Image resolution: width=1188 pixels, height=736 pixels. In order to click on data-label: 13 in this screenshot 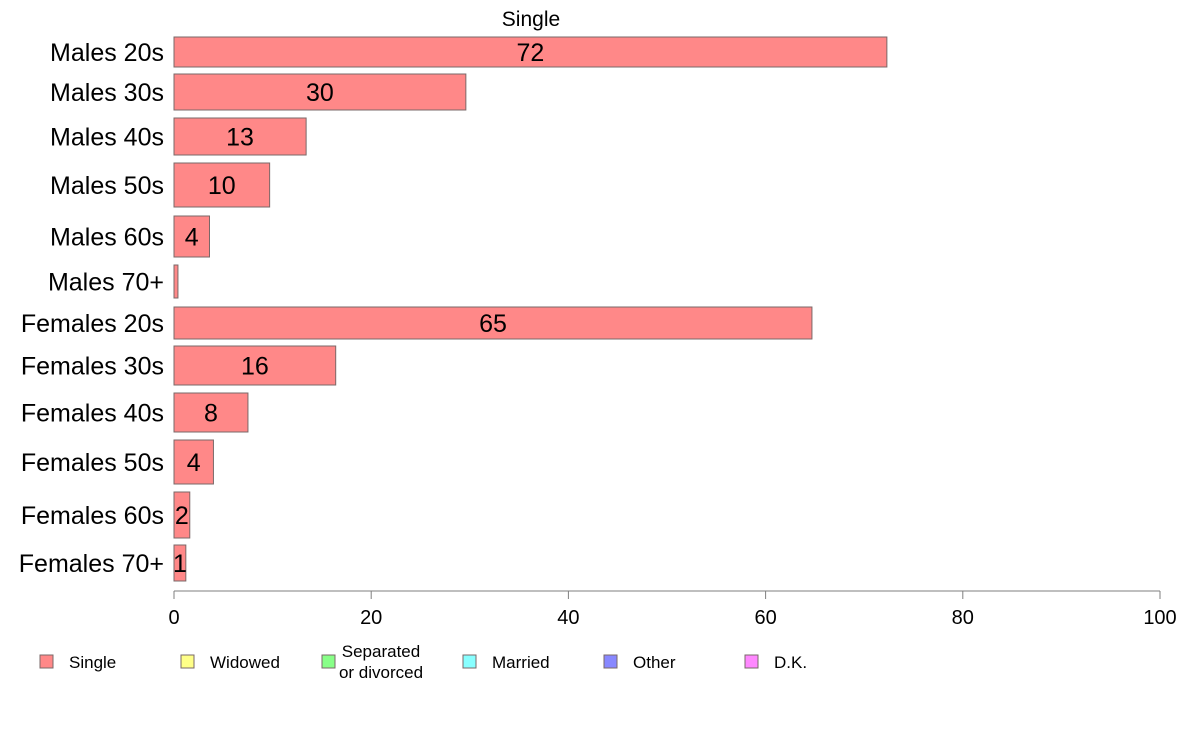, I will do `click(240, 138)`.